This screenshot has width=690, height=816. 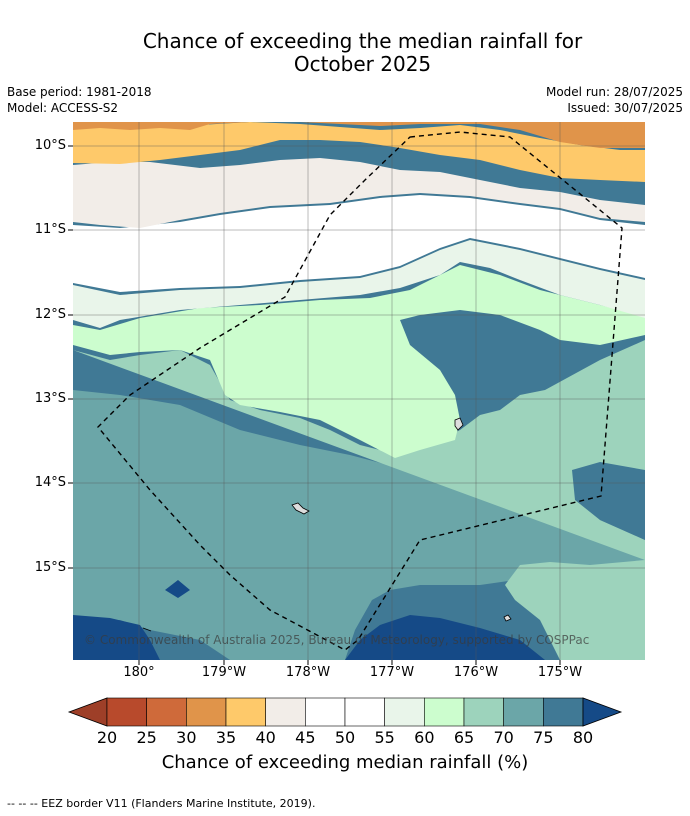 What do you see at coordinates (265, 737) in the screenshot?
I see `colorbar-tick-label: 40` at bounding box center [265, 737].